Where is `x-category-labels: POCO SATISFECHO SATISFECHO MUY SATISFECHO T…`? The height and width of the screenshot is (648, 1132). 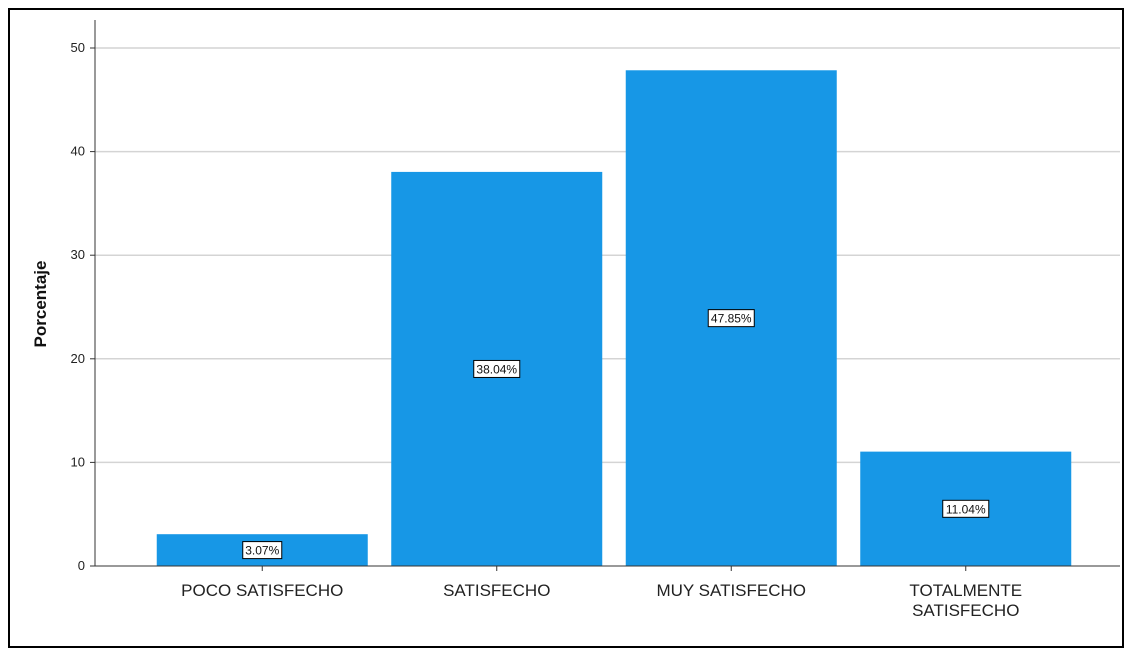
x-category-labels: POCO SATISFECHO SATISFECHO MUY SATISFECHO T… is located at coordinates (601, 593).